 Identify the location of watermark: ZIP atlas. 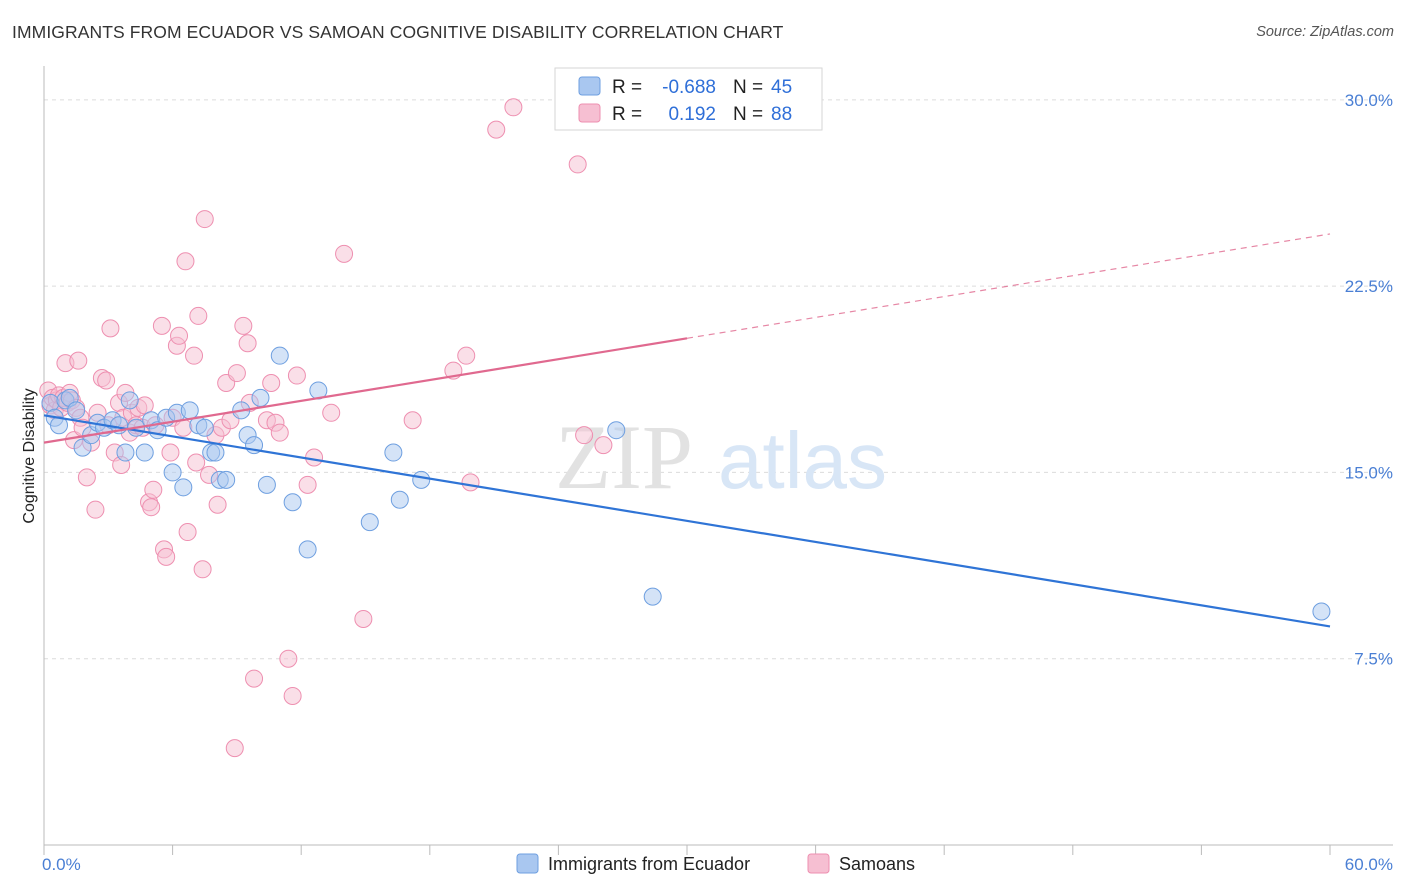
(721, 457).